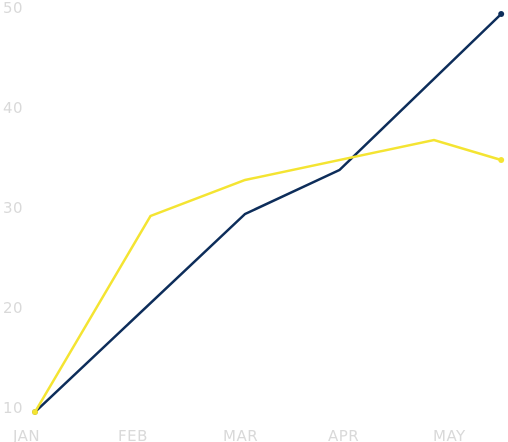 The height and width of the screenshot is (442, 508). What do you see at coordinates (26, 434) in the screenshot?
I see `x-tick-label: JAN` at bounding box center [26, 434].